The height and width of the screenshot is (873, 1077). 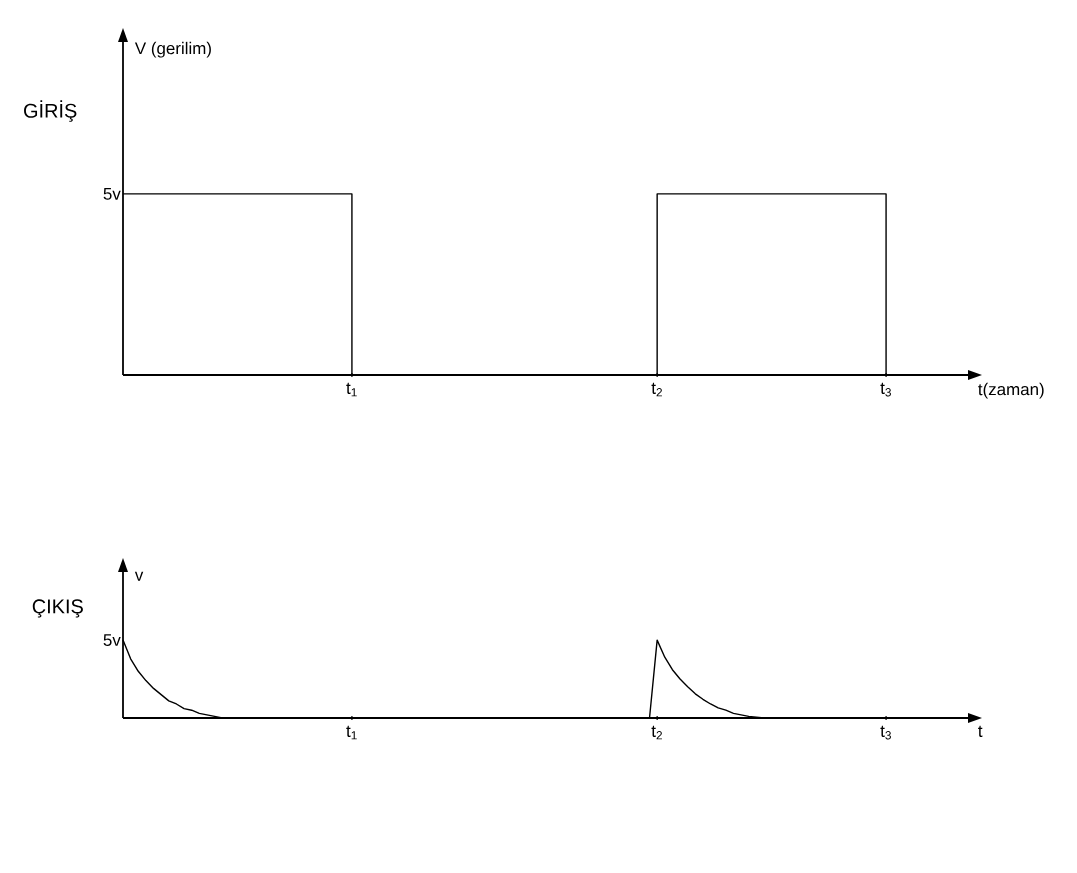 I want to click on x-axis-title: t, so click(x=980, y=731).